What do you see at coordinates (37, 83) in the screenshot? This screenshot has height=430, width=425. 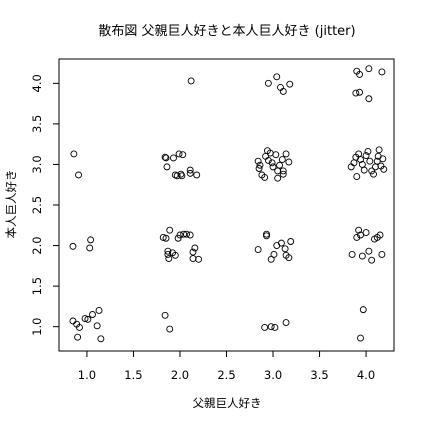 I see `y-tick-label: 4.0` at bounding box center [37, 83].